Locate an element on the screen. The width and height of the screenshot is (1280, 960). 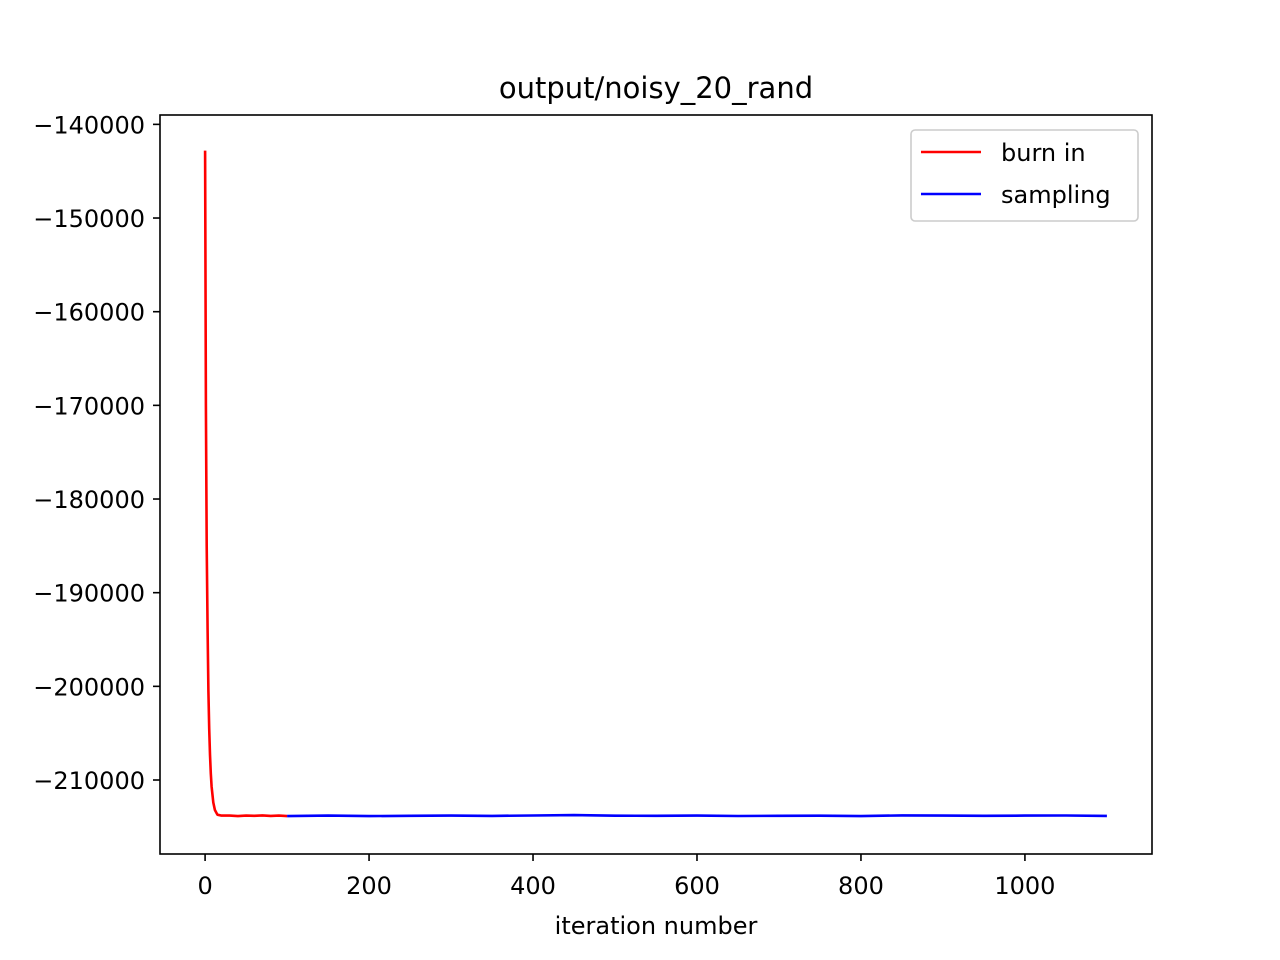
legend: burn in sampling is located at coordinates (1024, 175).